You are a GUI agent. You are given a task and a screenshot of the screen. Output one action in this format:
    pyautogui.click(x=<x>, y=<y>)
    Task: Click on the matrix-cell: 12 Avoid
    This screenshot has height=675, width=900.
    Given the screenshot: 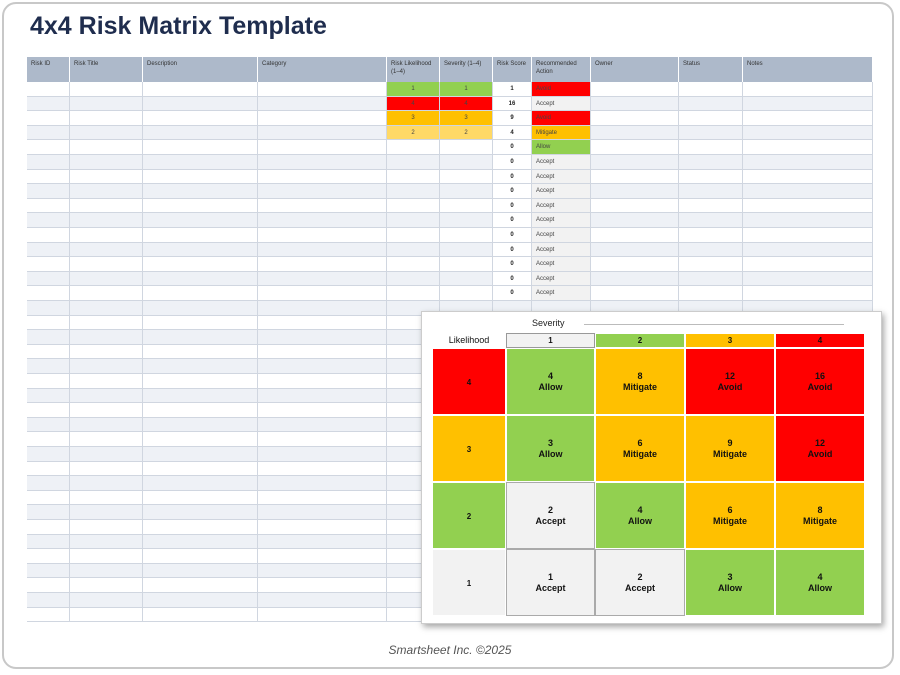 What is the action you would take?
    pyautogui.click(x=820, y=448)
    